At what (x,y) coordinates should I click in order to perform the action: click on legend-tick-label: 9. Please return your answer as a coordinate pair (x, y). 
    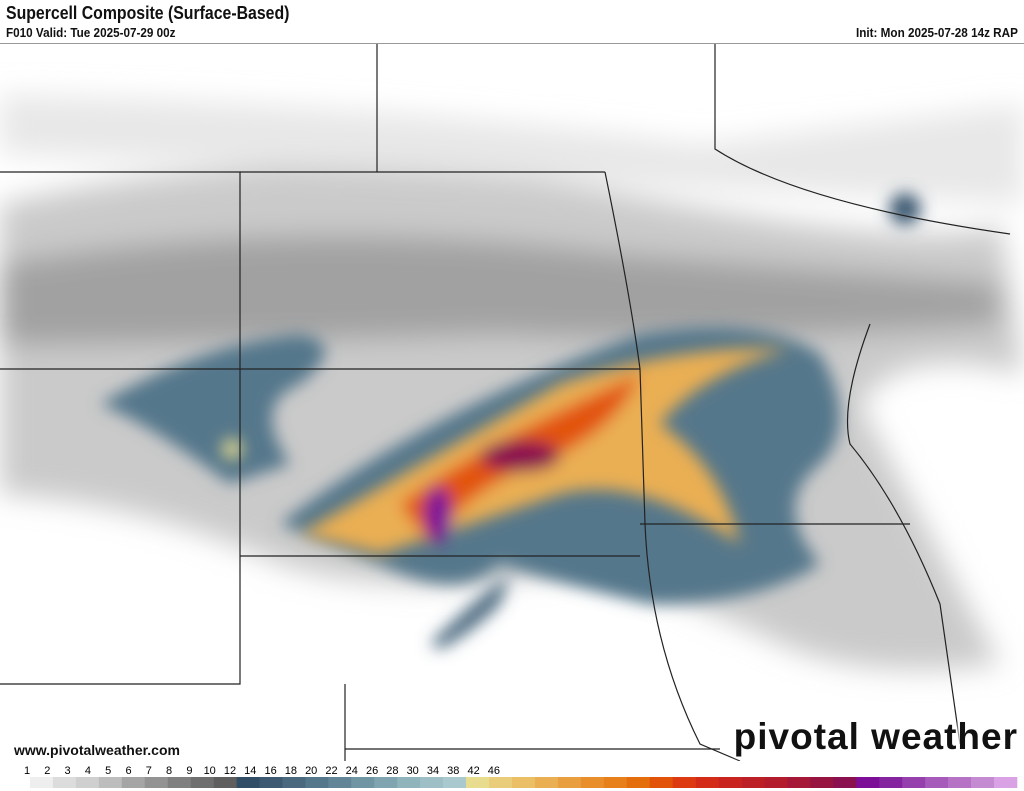
    Looking at the image, I should click on (189, 771).